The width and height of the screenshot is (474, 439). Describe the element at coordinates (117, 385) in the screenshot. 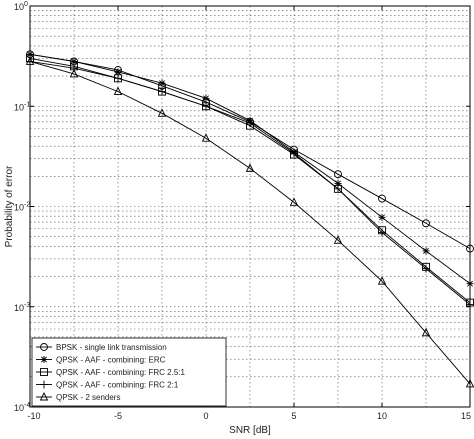

I see `legend-label: QPSK - AAF - combining: FRC 2:1` at that location.